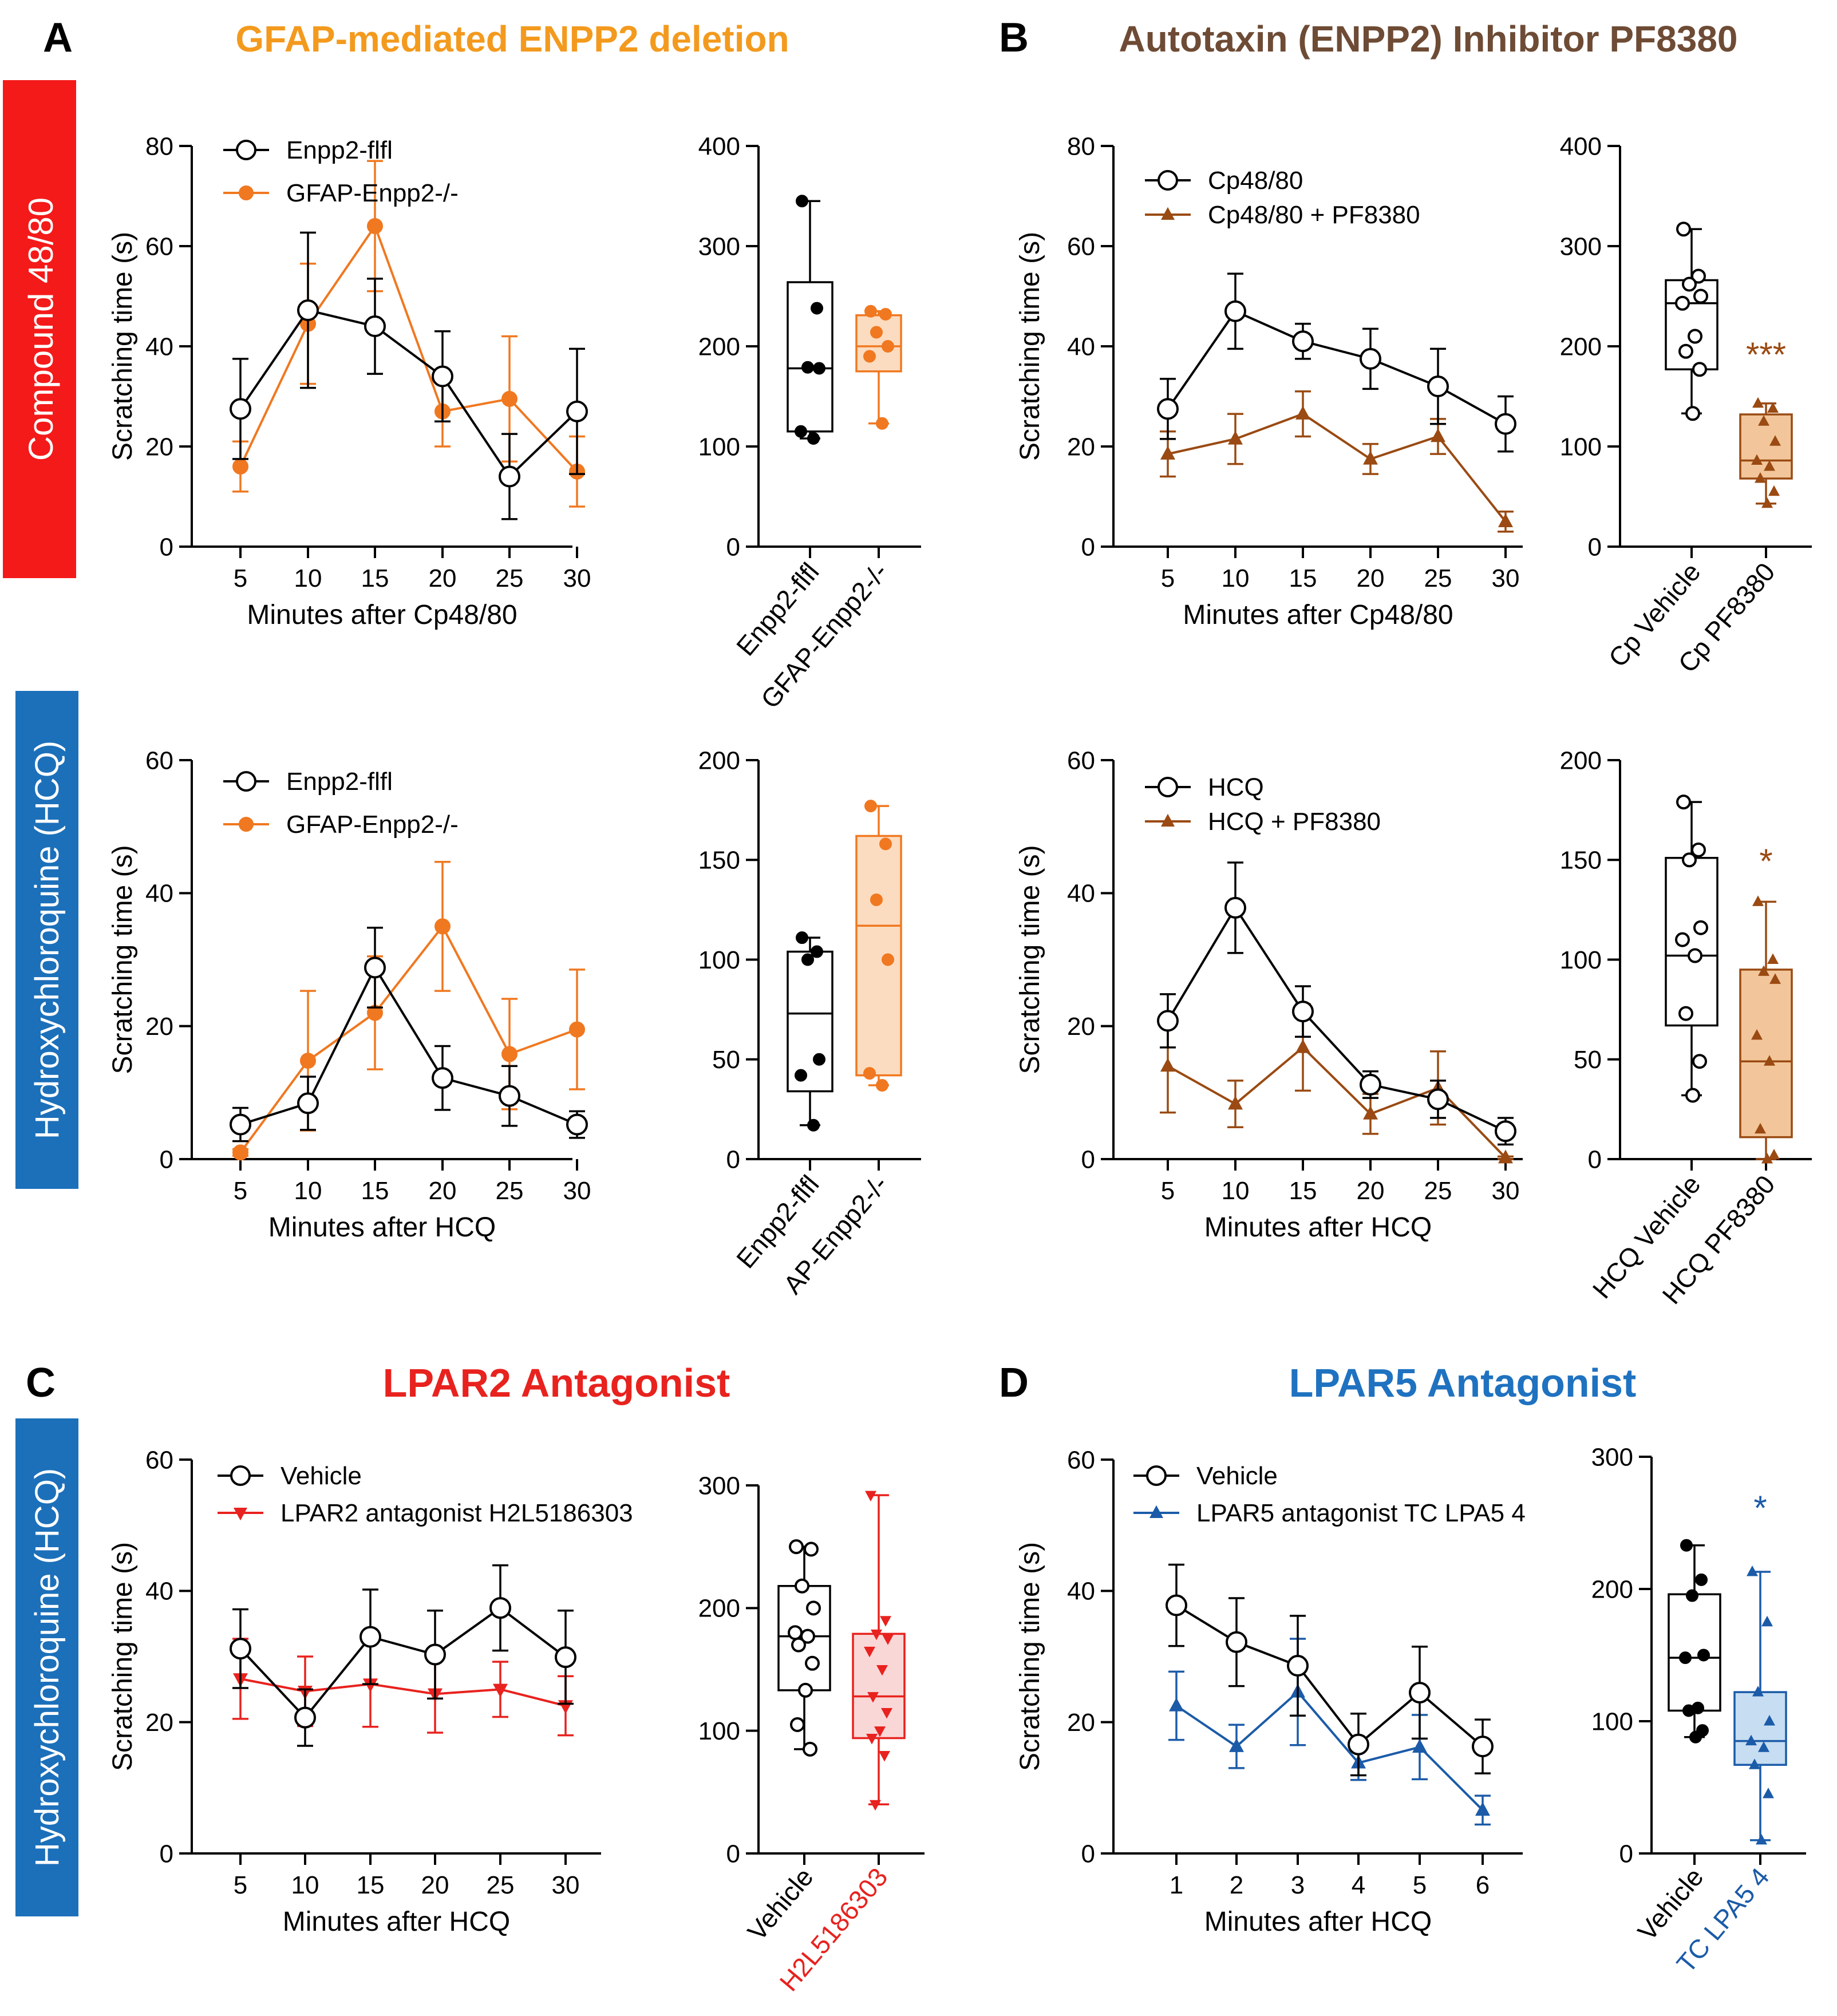 This screenshot has width=1837, height=2016. Describe the element at coordinates (556, 1383) in the screenshot. I see `panel-title-c: LPAR2 Antagonist` at that location.